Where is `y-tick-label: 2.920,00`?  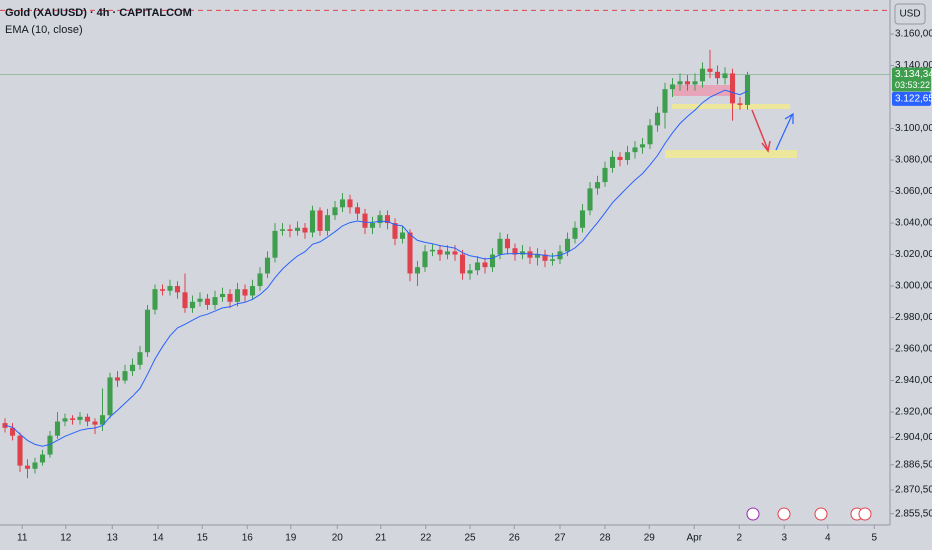 y-tick-label: 2.920,00 is located at coordinates (913, 412).